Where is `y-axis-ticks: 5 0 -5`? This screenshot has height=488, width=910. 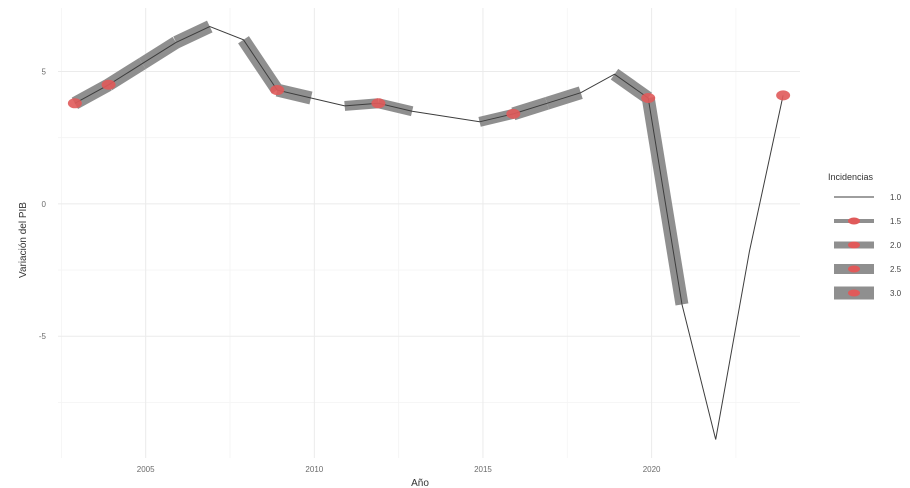 y-axis-ticks: 5 0 -5 is located at coordinates (43, 205).